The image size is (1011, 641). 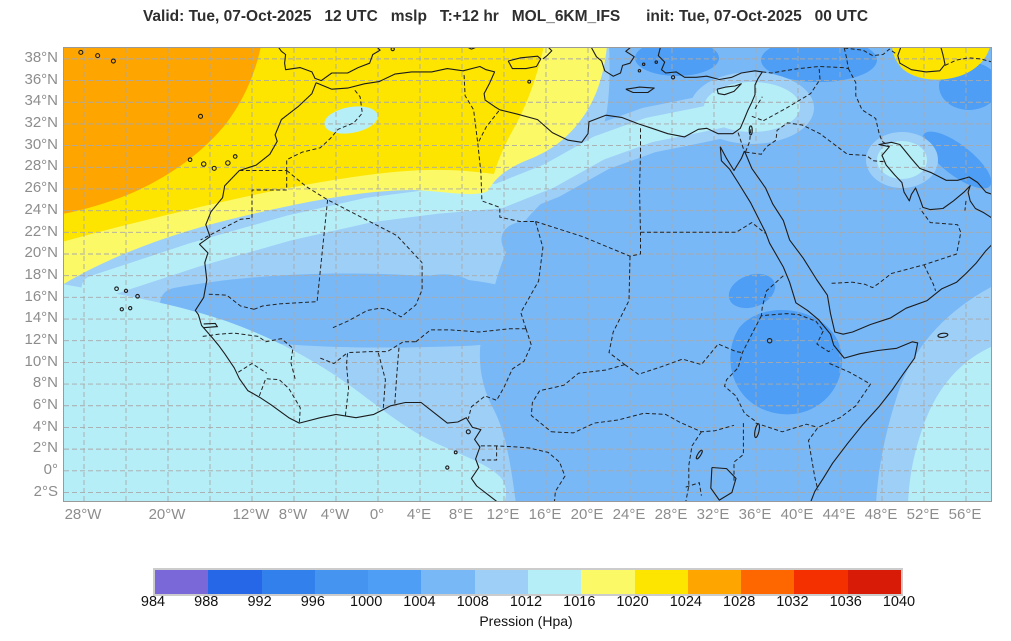 I want to click on colorbar-tick-label: 996, so click(x=312, y=602).